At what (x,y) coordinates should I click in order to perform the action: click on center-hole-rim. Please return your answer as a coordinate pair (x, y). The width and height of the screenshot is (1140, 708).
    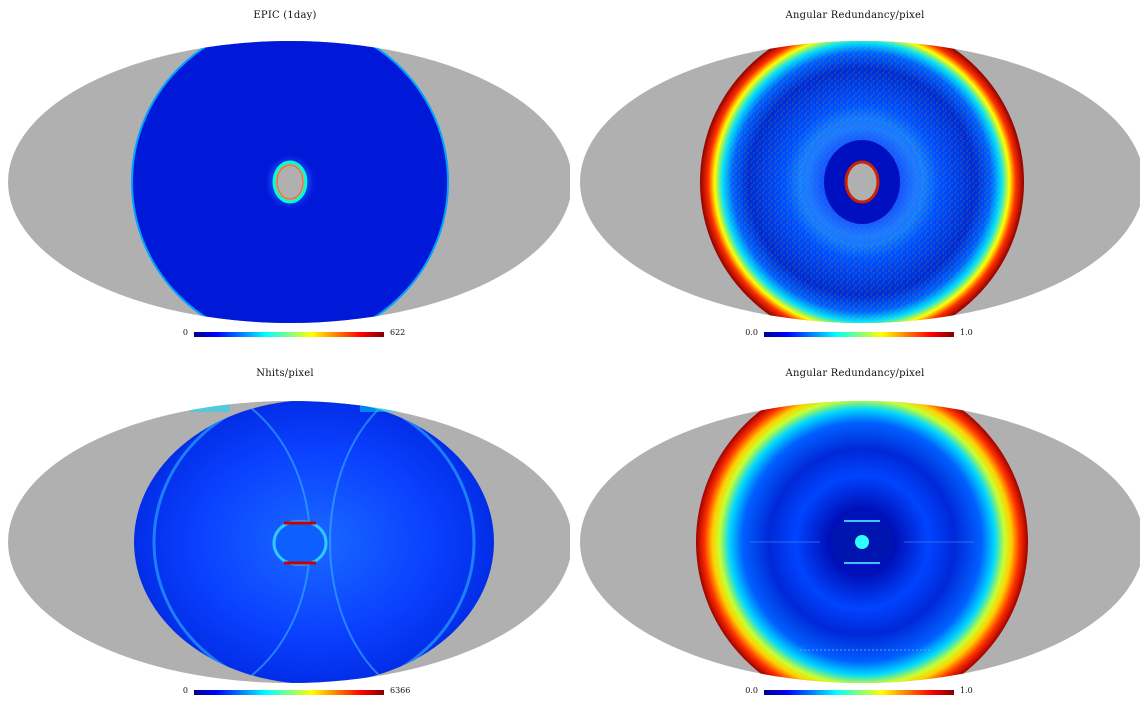
    Looking at the image, I should click on (290, 182).